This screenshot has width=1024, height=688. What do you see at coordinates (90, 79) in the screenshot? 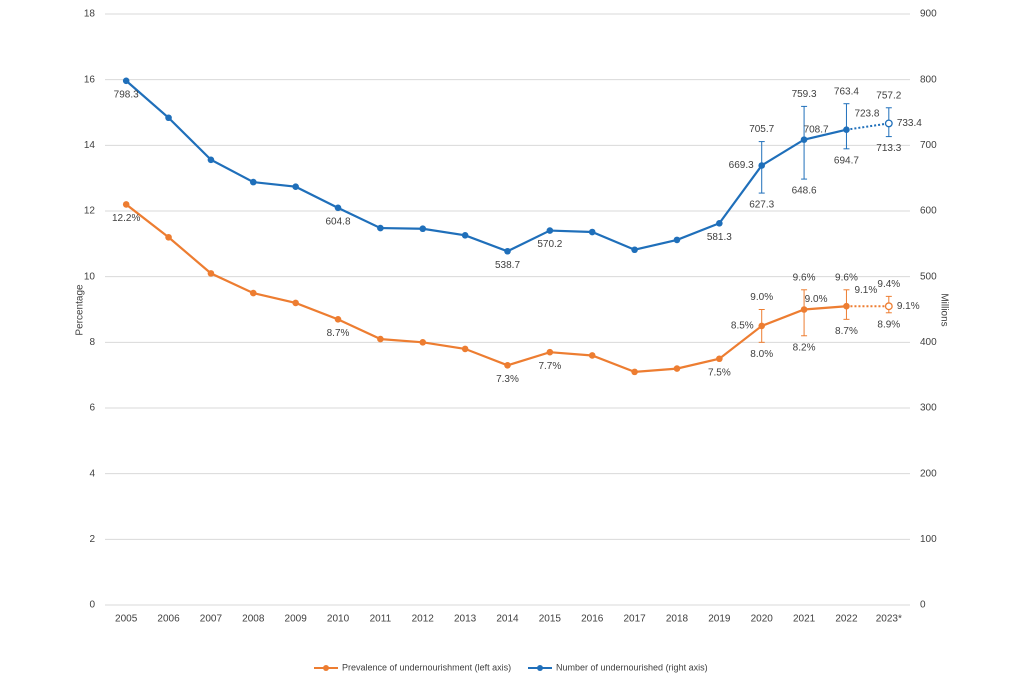
I see `y-tick-label: 16` at bounding box center [90, 79].